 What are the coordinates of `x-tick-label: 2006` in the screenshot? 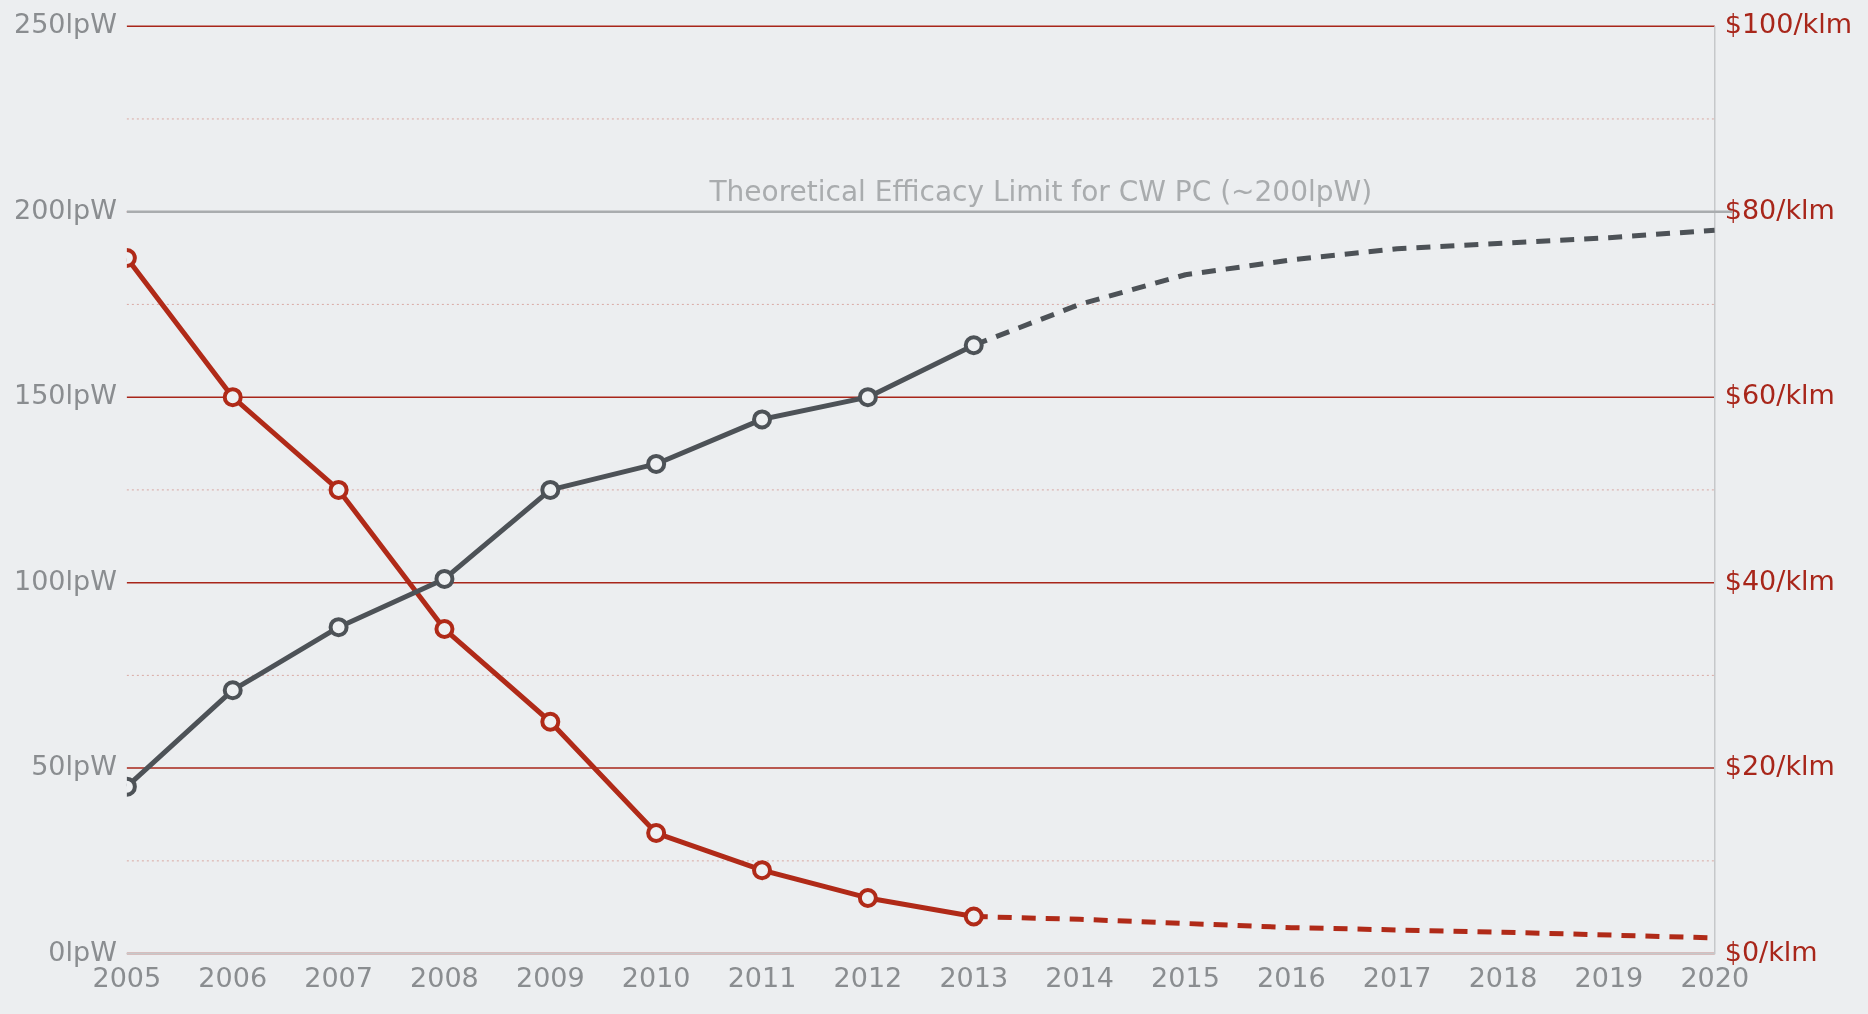 It's located at (233, 977).